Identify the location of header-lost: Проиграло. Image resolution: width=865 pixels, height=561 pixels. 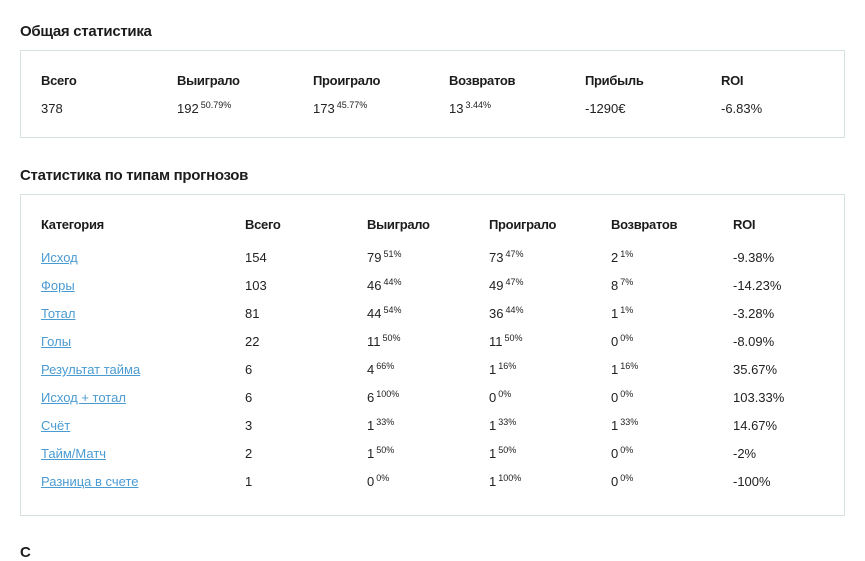
(347, 80).